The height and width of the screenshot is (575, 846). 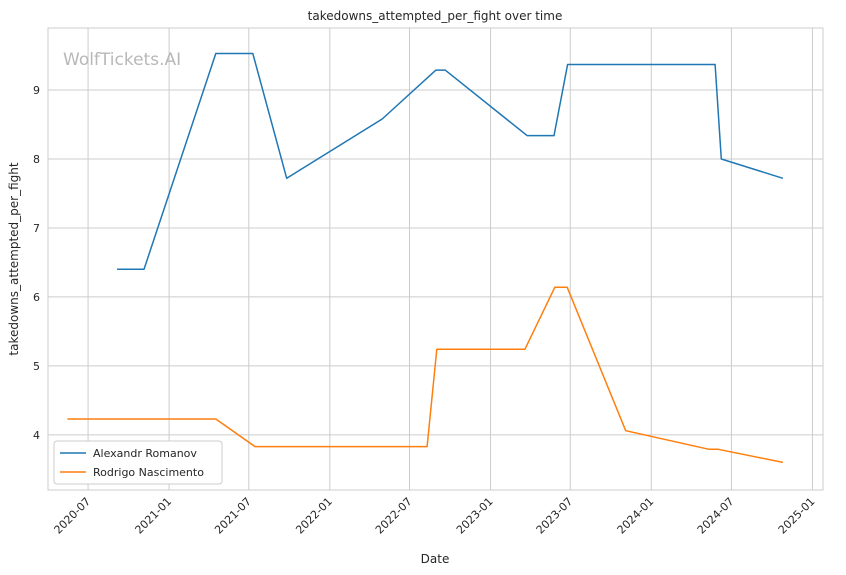 What do you see at coordinates (154, 516) in the screenshot?
I see `x-tick-label: 2021-01` at bounding box center [154, 516].